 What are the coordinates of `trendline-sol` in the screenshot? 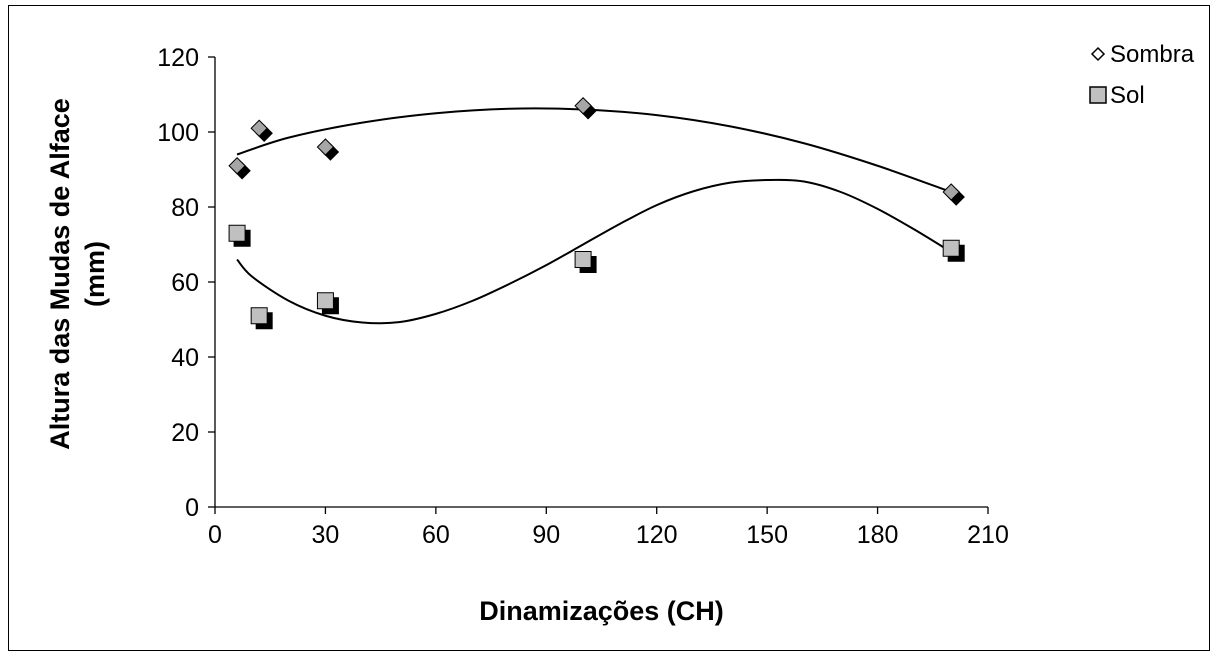 It's located at (594, 251).